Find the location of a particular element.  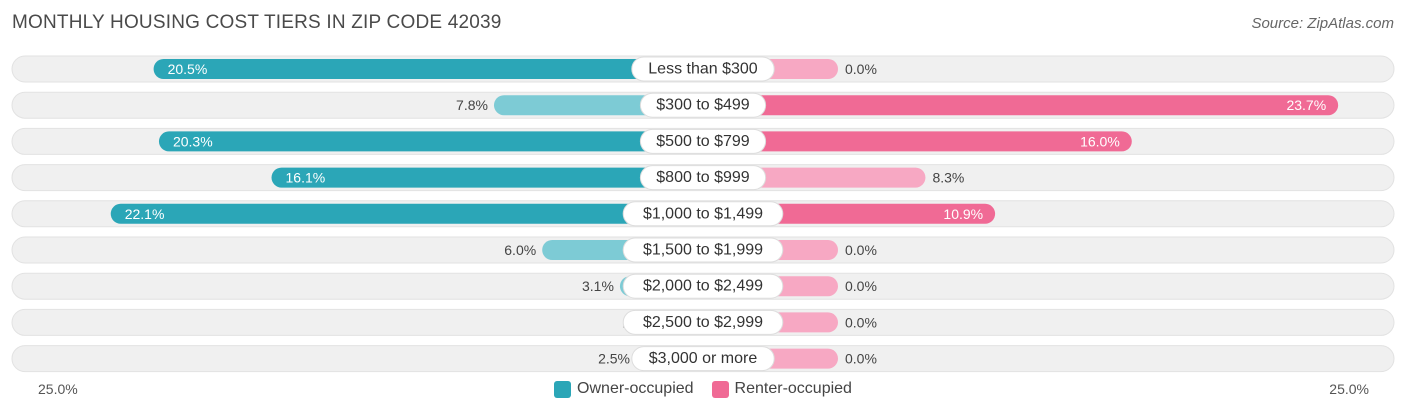

category-label: $1,000 to $1,499 is located at coordinates (703, 213).